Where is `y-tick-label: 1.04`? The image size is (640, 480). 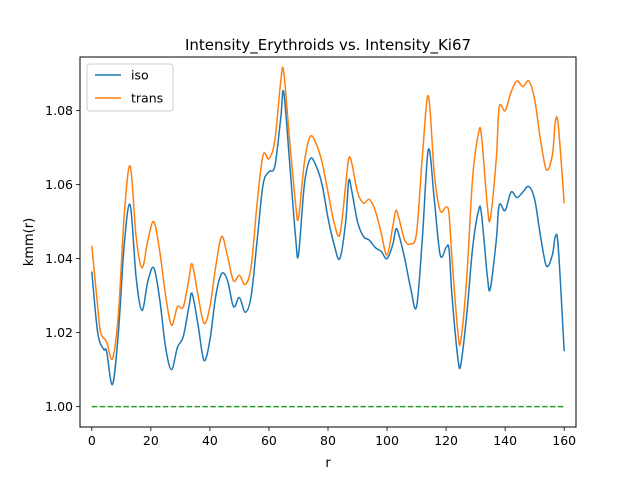 y-tick-label: 1.04 is located at coordinates (59, 258).